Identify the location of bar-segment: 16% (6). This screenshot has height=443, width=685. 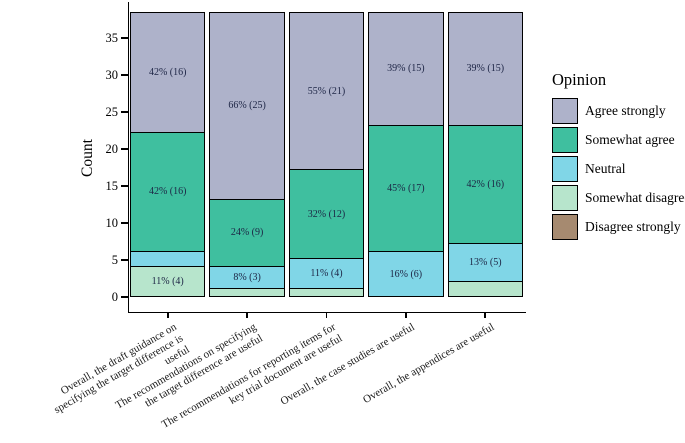
(406, 273).